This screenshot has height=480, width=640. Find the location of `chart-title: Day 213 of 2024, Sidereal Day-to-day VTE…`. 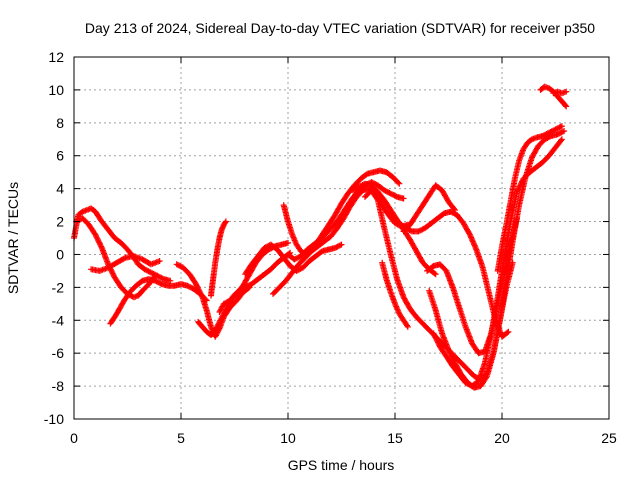

chart-title: Day 213 of 2024, Sidereal Day-to-day VTE… is located at coordinates (340, 28).